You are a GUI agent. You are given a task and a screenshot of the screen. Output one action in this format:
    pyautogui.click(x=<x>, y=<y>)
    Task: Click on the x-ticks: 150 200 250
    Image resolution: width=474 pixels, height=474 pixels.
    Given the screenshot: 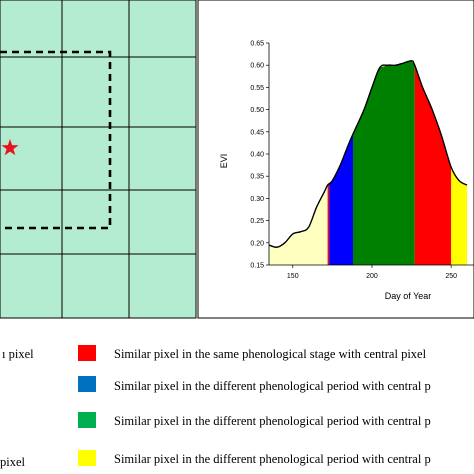 What is the action you would take?
    pyautogui.click(x=372, y=272)
    